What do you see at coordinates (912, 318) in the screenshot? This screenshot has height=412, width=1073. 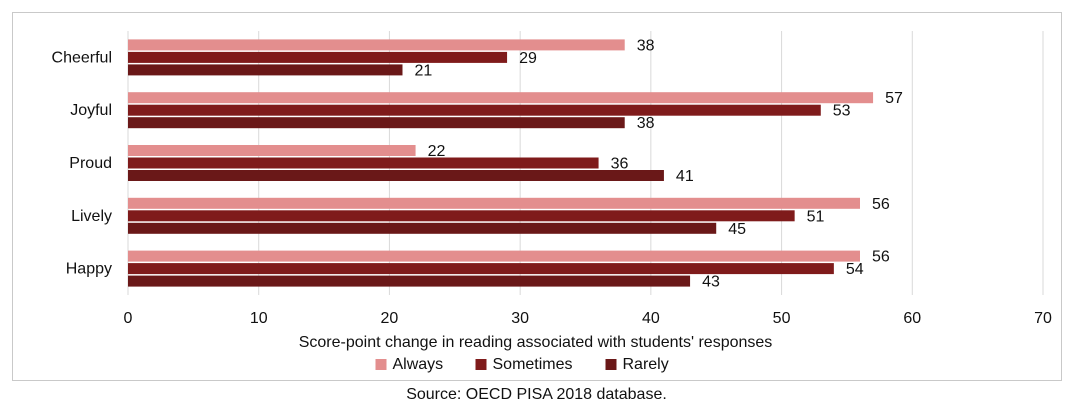 I see `x-tick-label: 60` at bounding box center [912, 318].